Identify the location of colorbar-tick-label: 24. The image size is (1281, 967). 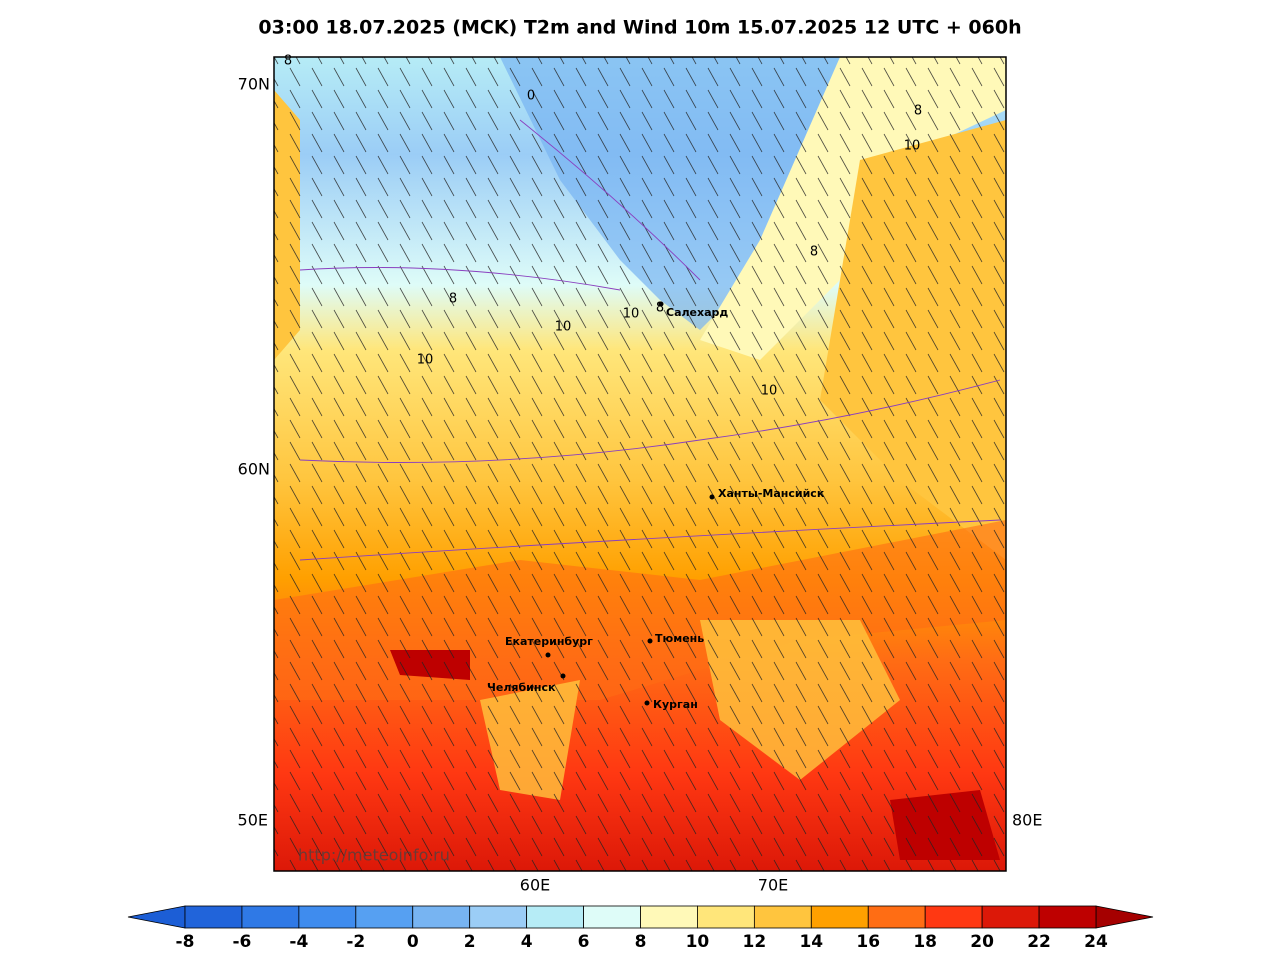
(1096, 942).